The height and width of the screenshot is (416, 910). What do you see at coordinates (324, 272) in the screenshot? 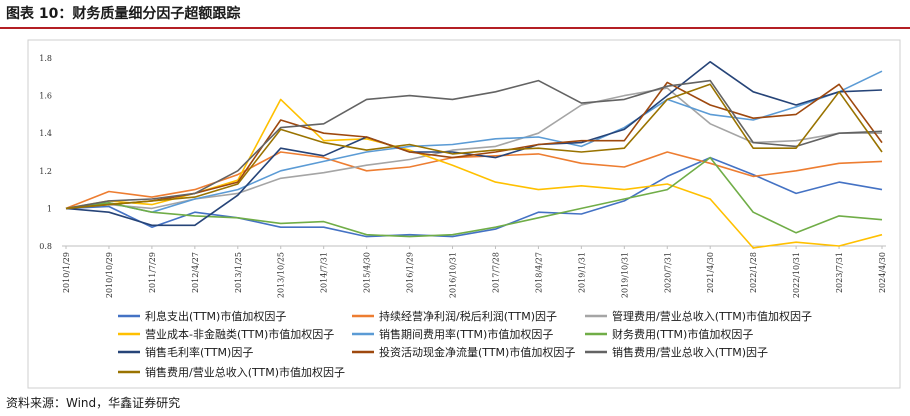
I see `x-tick-label: 2014/7/31` at bounding box center [324, 272].